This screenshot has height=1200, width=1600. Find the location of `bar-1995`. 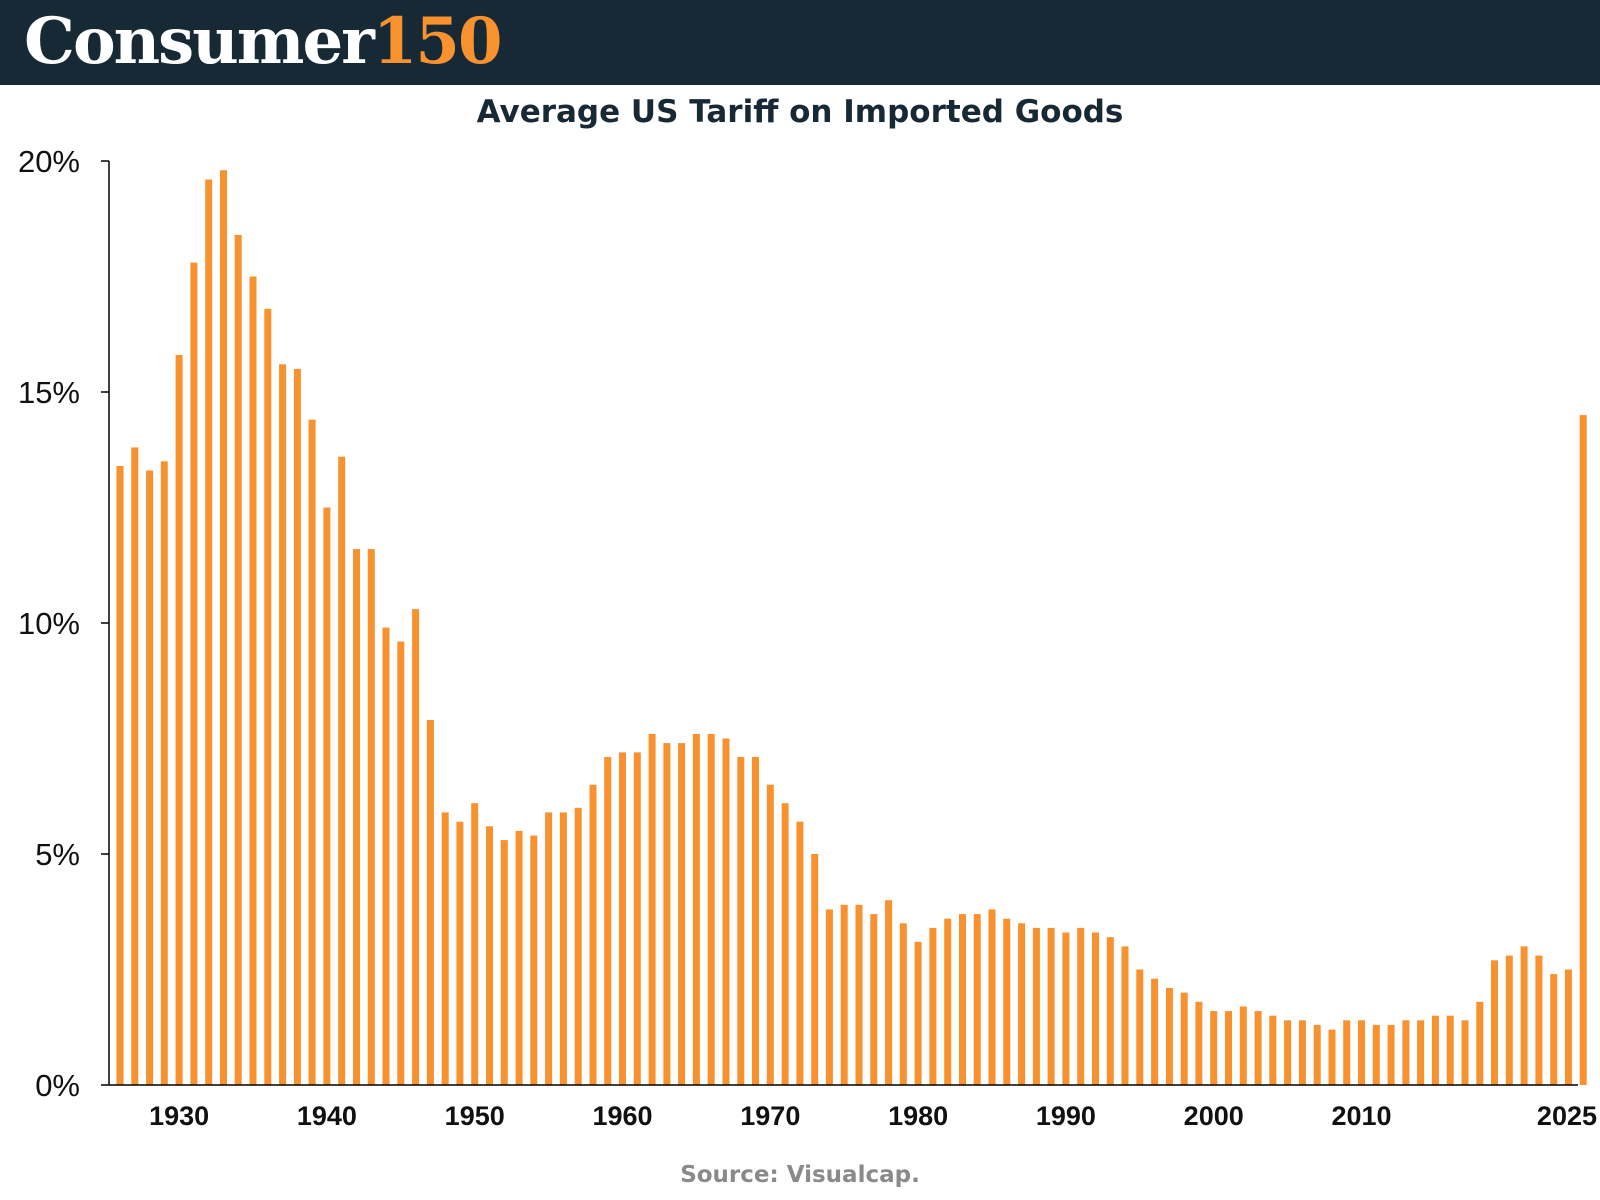

bar-1995 is located at coordinates (1140, 1027).